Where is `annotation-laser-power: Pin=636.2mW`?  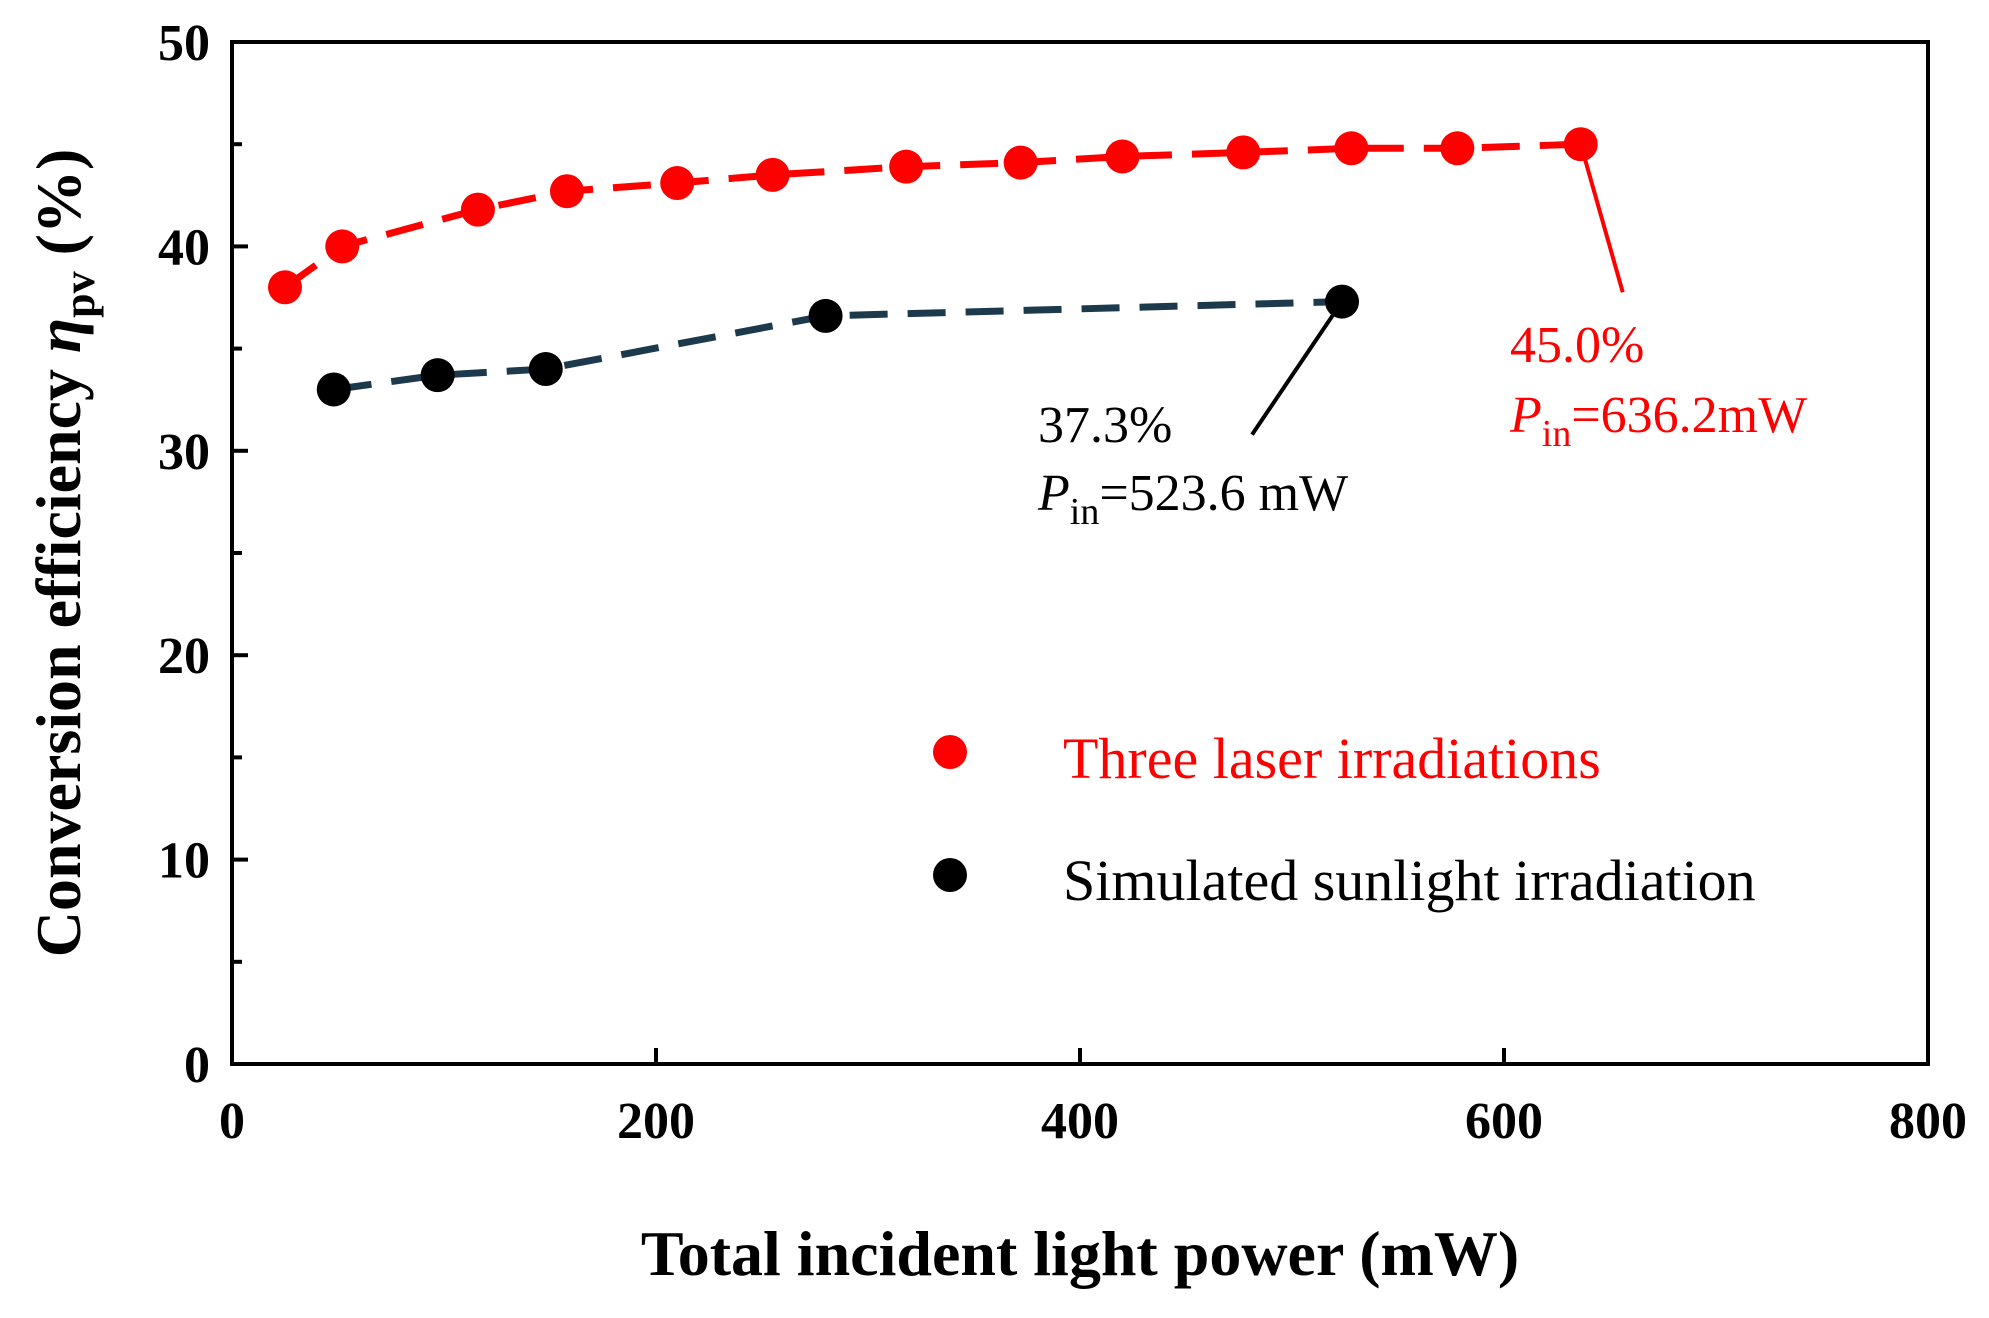 annotation-laser-power: Pin=636.2mW is located at coordinates (1658, 421).